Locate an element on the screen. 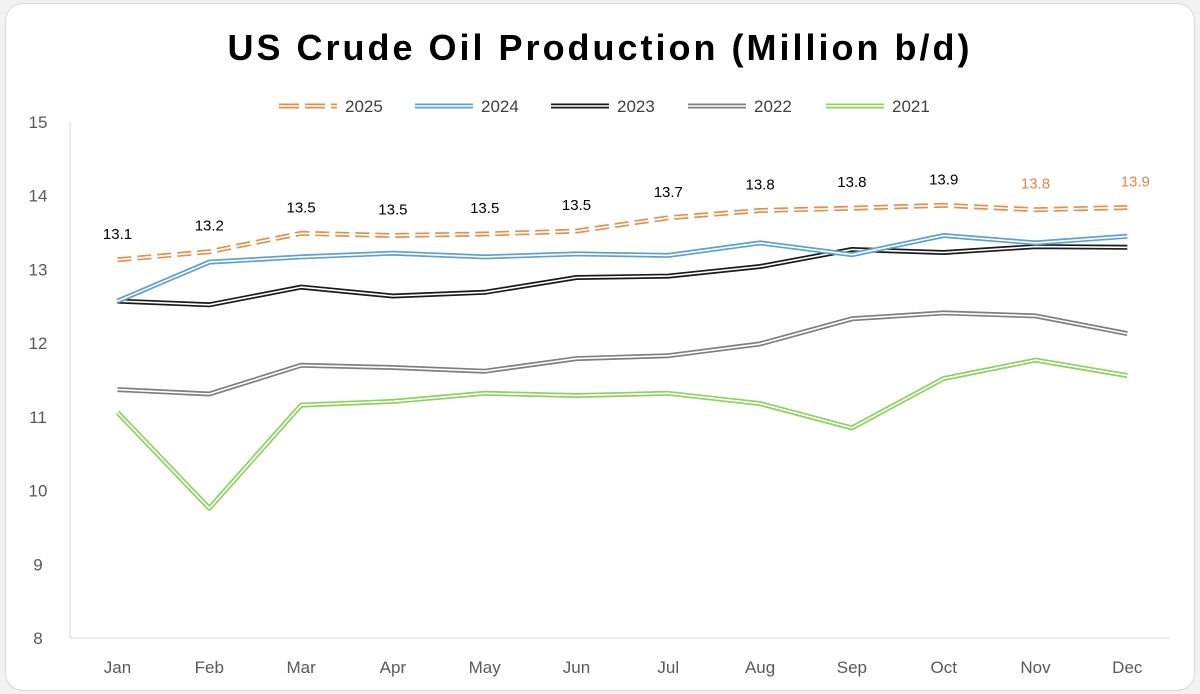 The width and height of the screenshot is (1200, 694). y-tick-label: 10 is located at coordinates (38, 491).